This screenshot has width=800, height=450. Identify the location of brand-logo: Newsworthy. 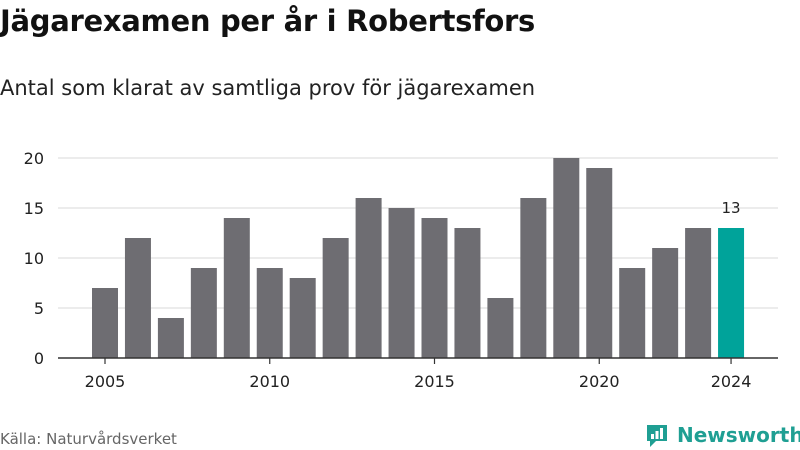
(722, 435).